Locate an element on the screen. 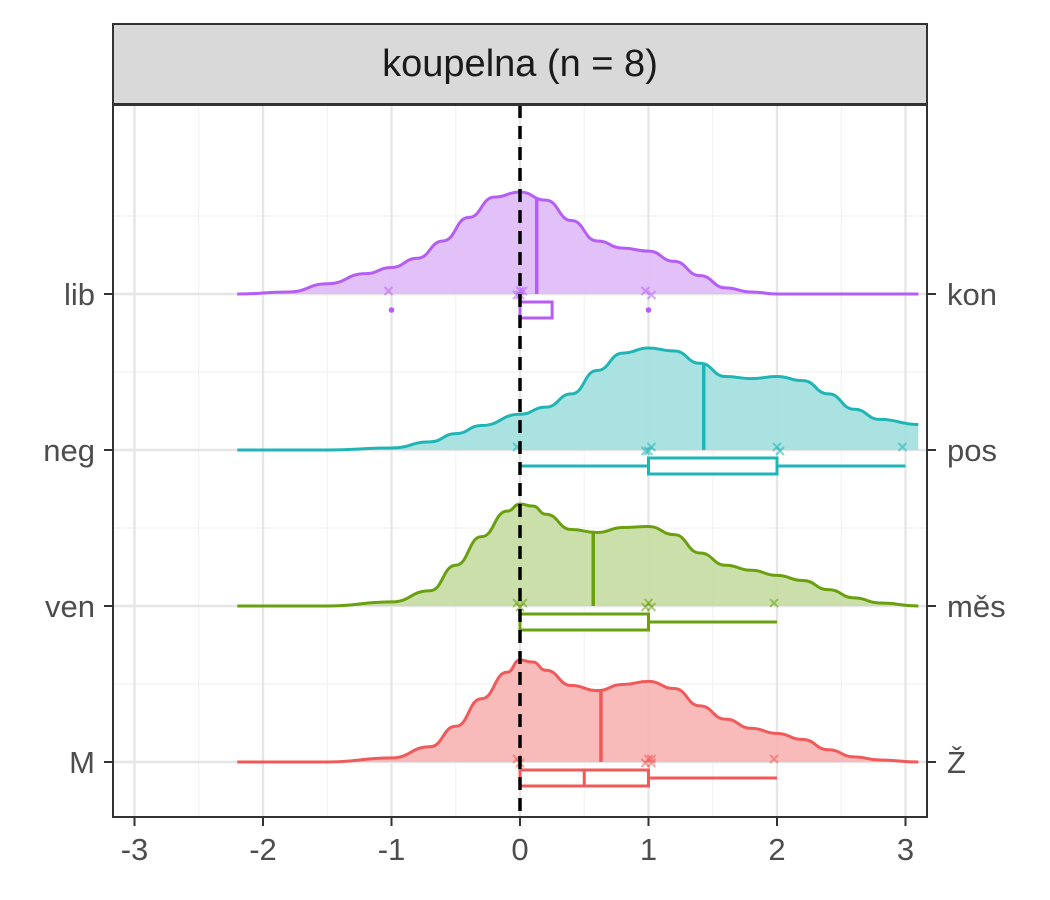 This screenshot has width=1050, height=900. ridge-lib is located at coordinates (578, 255).